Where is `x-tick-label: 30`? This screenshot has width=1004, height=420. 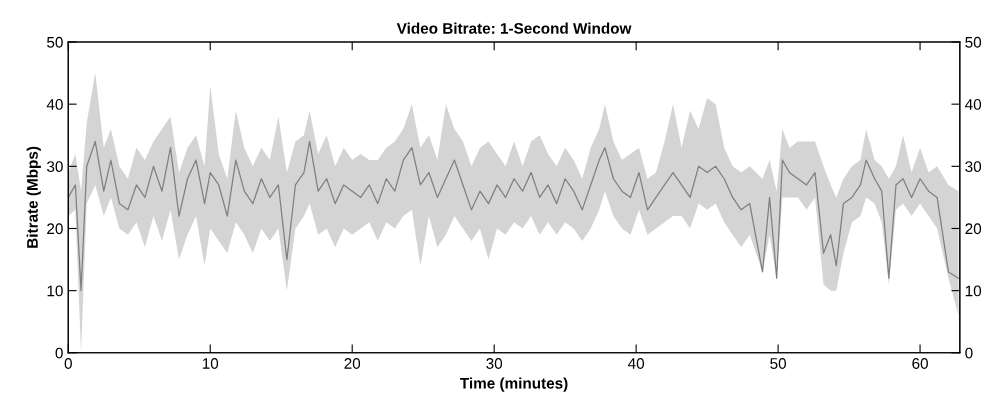
x-tick-label: 30 is located at coordinates (494, 363).